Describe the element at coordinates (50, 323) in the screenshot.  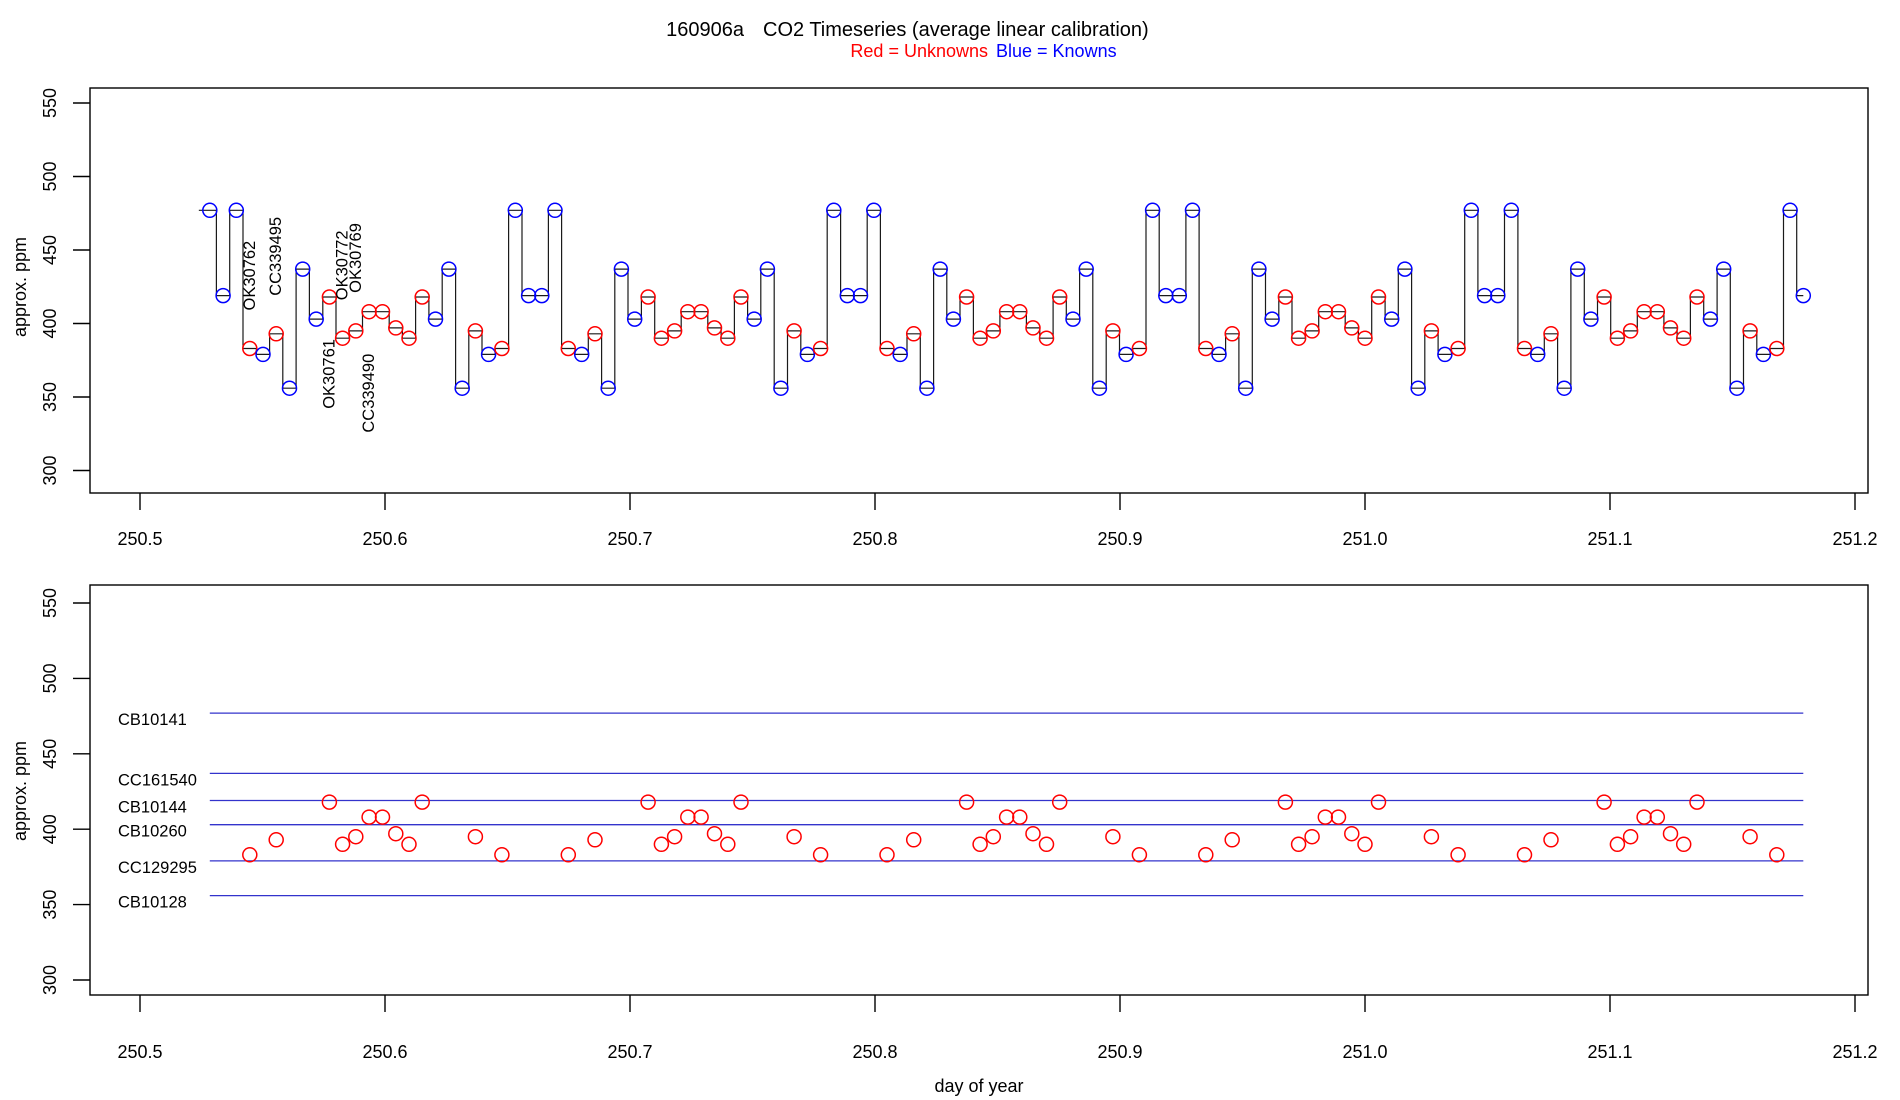
I see `top-y-tick-label: 400` at that location.